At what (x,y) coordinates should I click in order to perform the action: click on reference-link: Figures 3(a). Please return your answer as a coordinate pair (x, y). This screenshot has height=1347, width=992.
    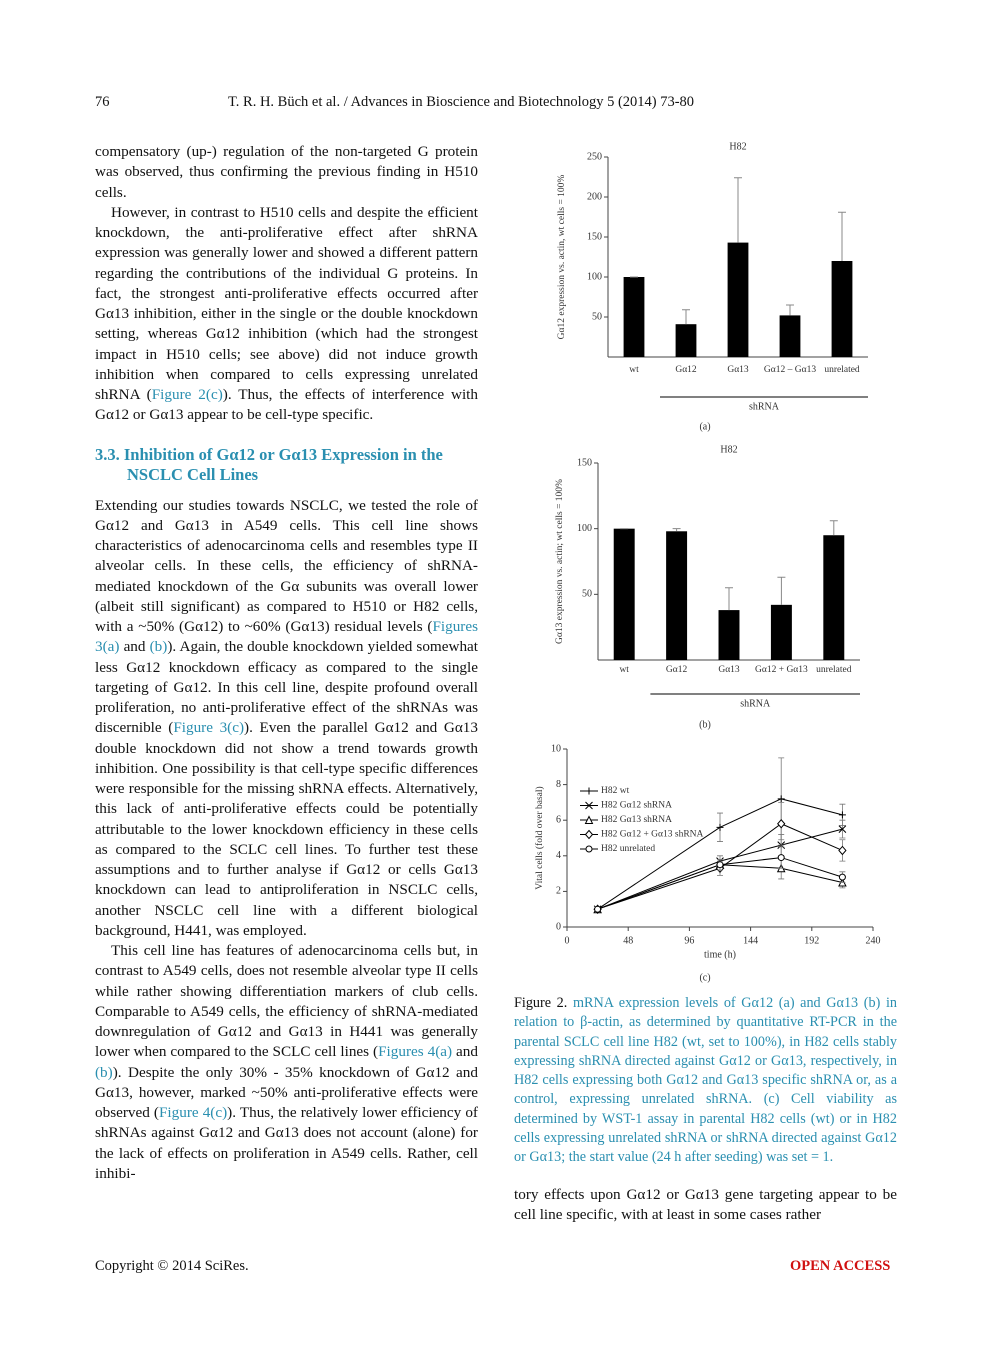
    Looking at the image, I should click on (286, 637).